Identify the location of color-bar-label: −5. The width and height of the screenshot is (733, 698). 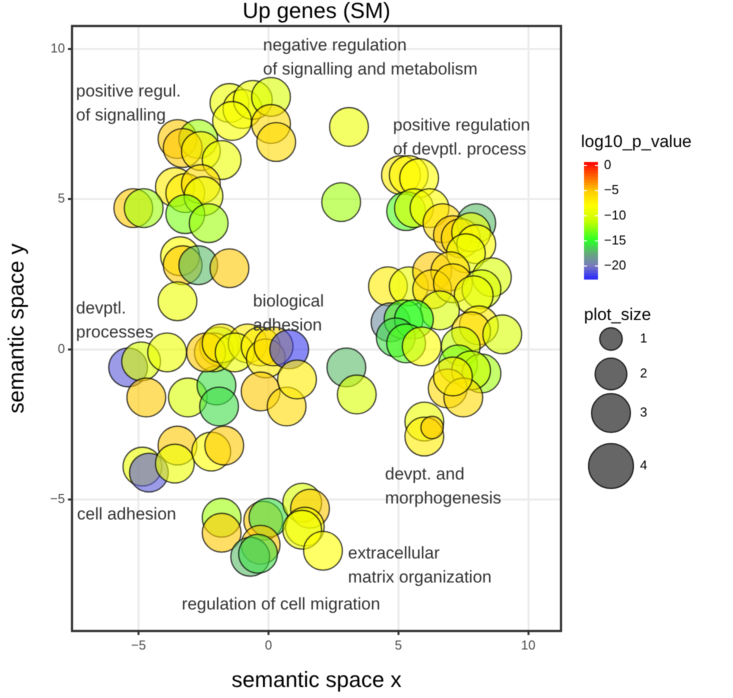
(611, 190).